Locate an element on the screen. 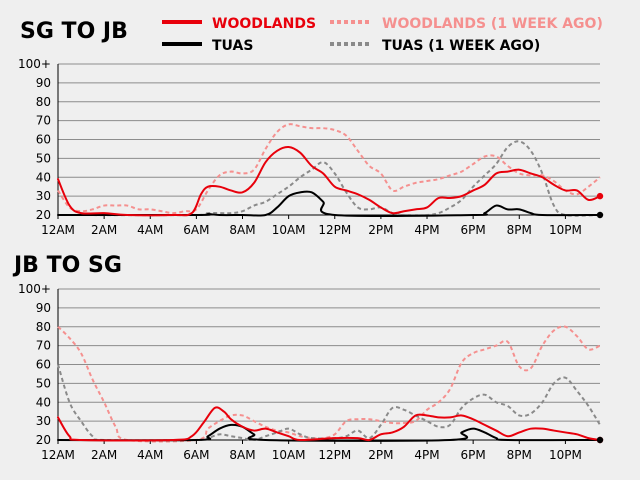  legend-item-tuas-week-ago: TUAS (1 WEEK AGO) is located at coordinates (435, 46).